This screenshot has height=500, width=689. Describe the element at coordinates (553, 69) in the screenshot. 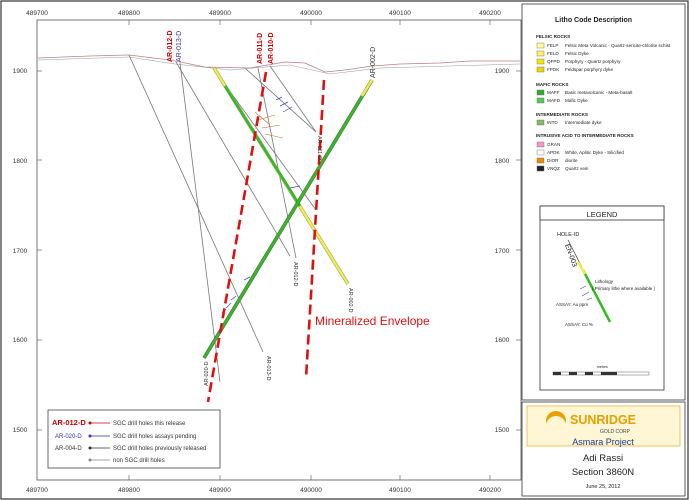

I see `litho-code: FPDK` at that location.